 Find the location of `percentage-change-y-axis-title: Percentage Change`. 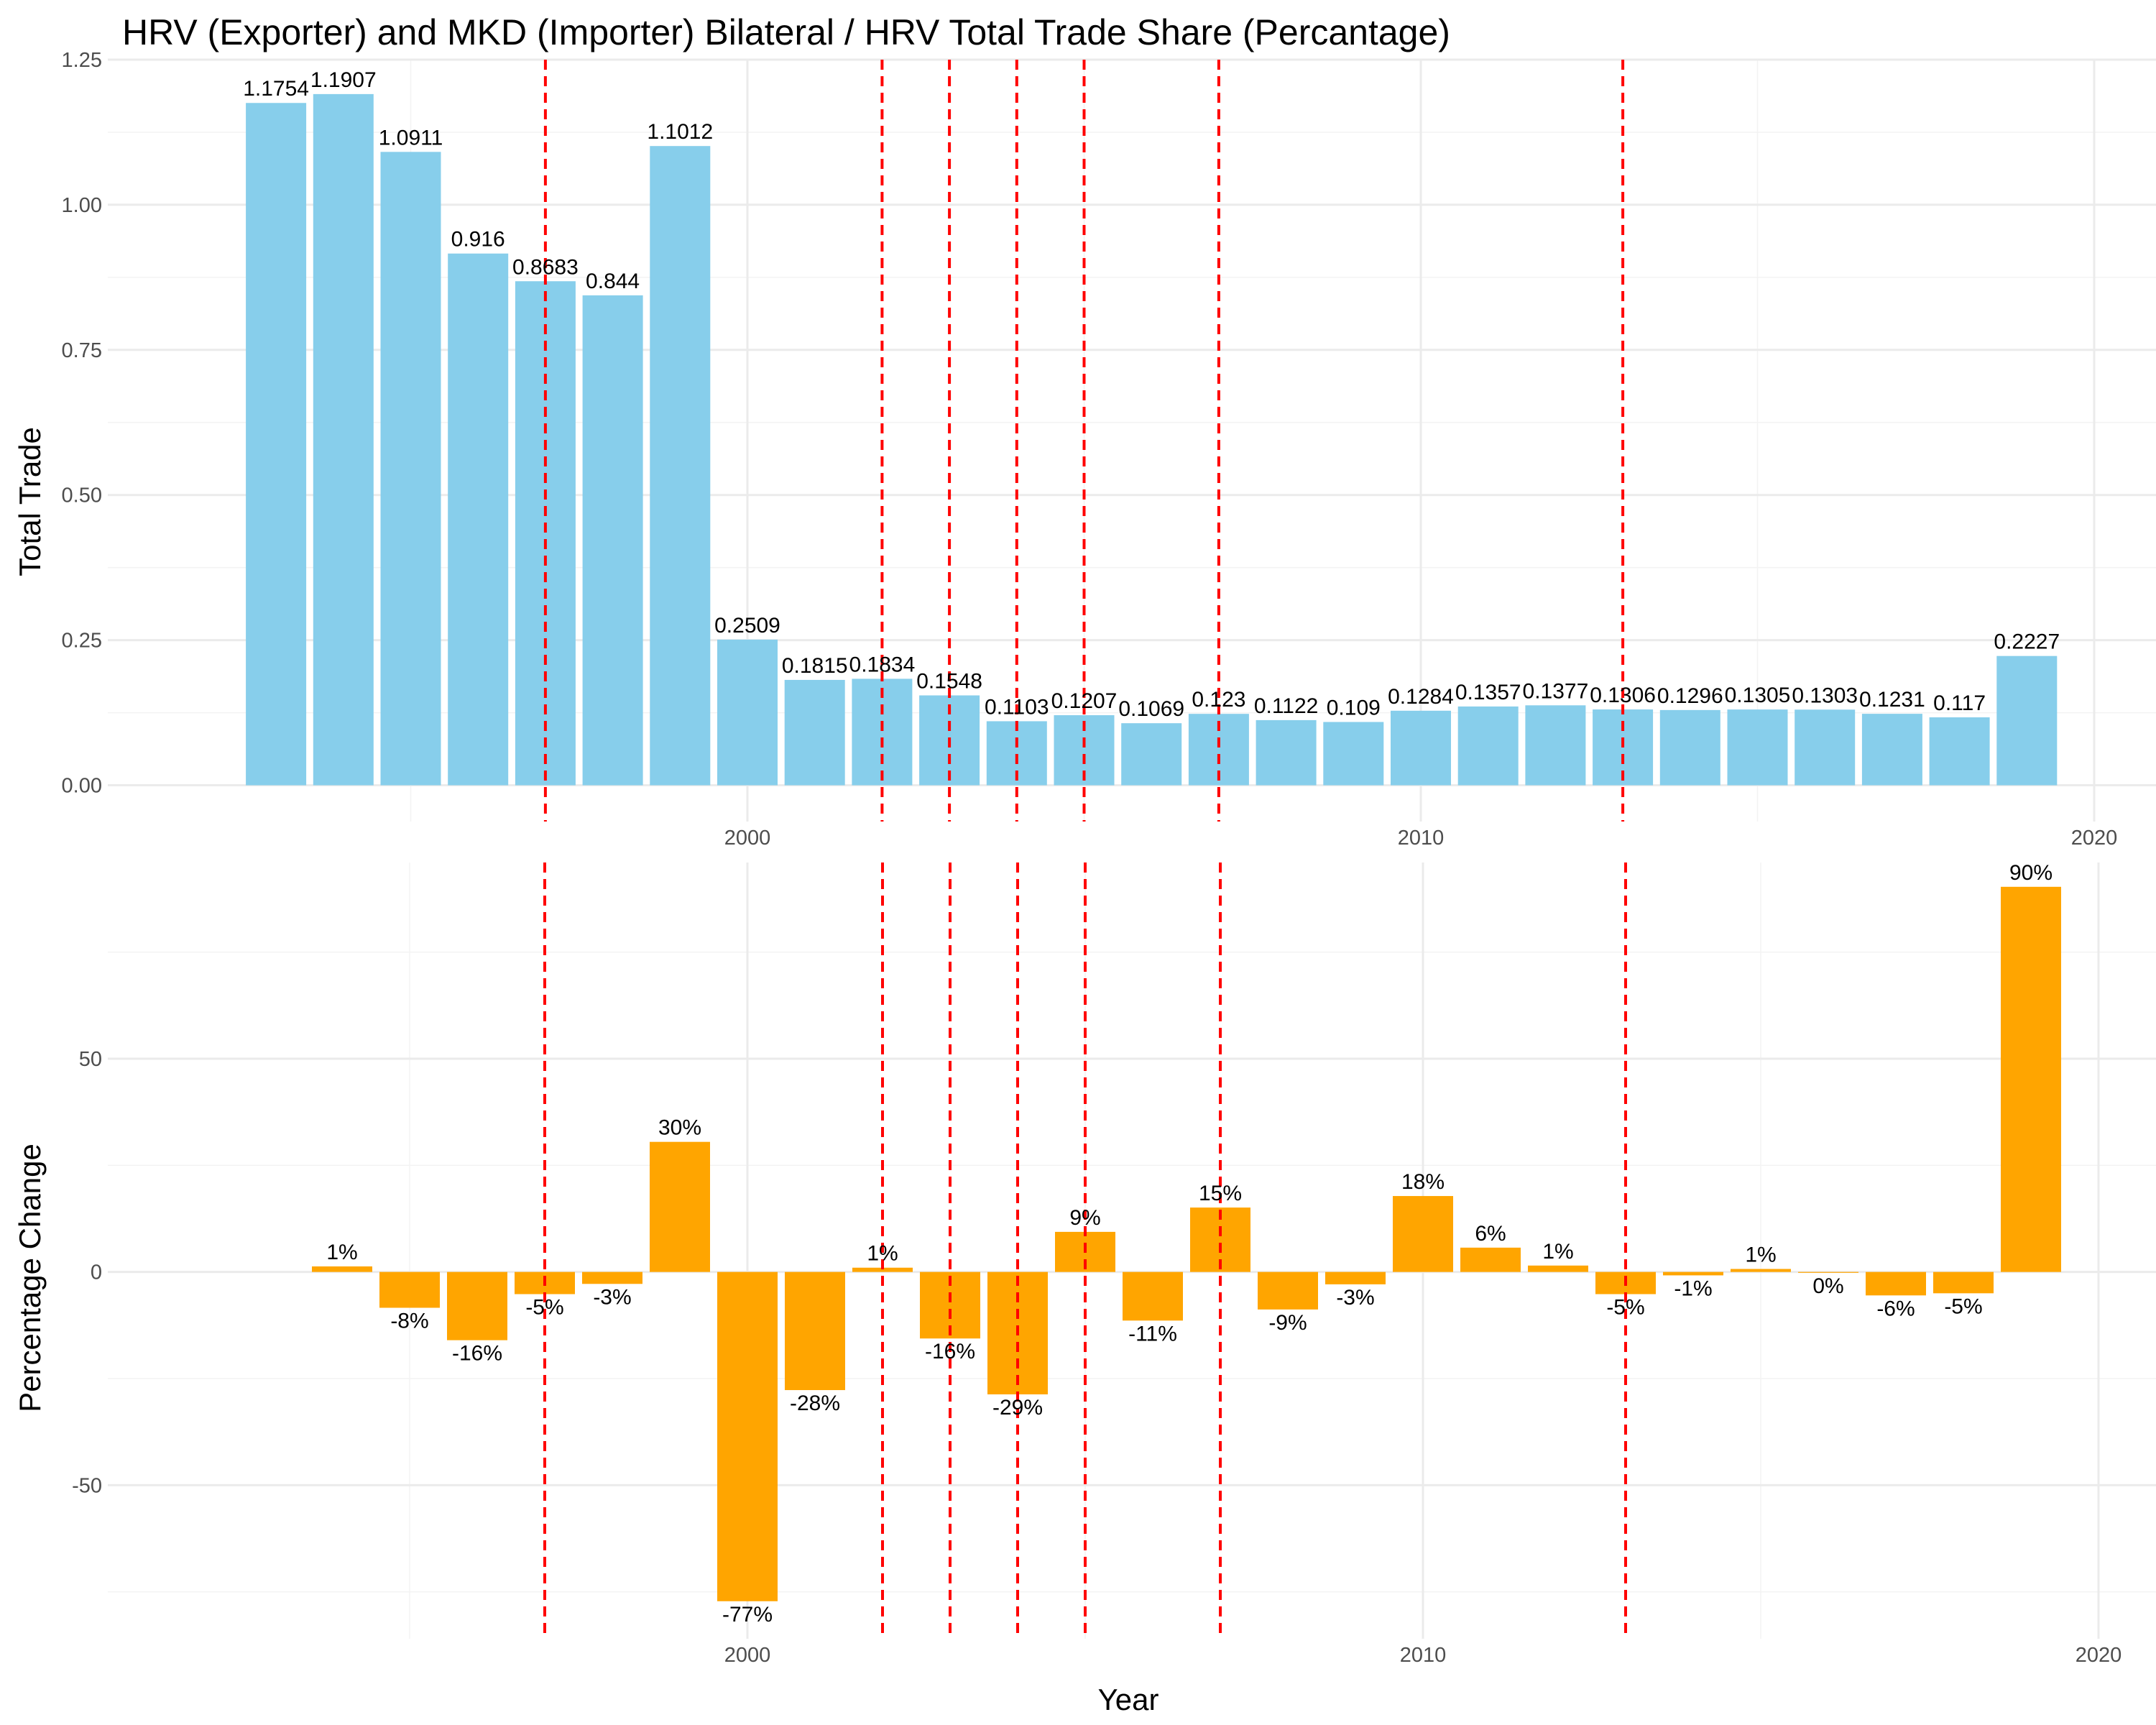

percentage-change-y-axis-title: Percentage Change is located at coordinates (30, 1278).